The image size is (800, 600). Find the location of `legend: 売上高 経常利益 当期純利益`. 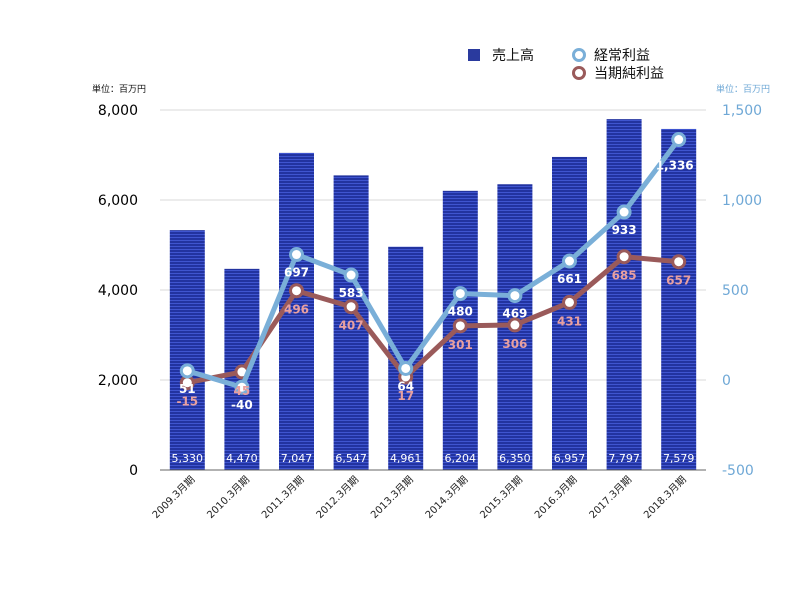

legend: 売上高 経常利益 当期純利益 is located at coordinates (583, 65).